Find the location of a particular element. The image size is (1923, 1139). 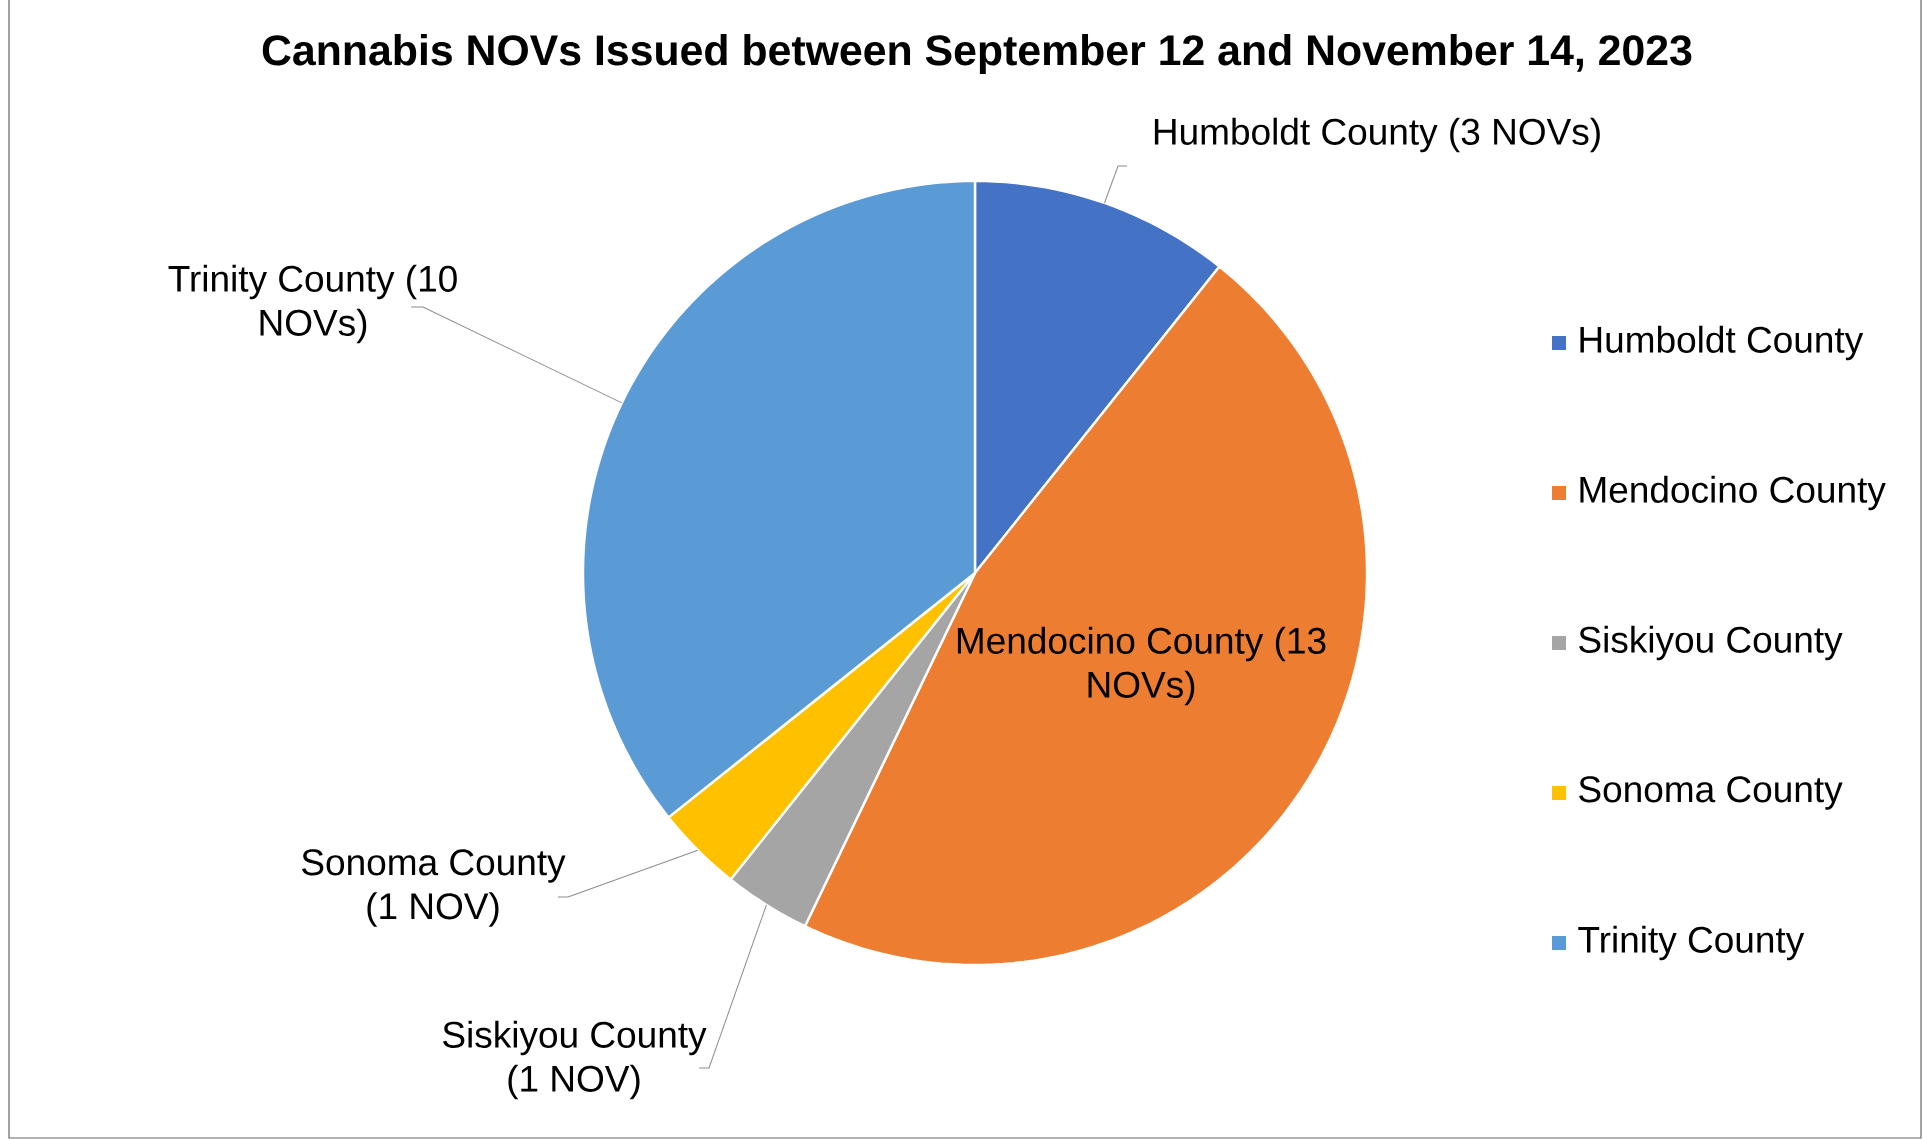

legend-label: Sonoma County is located at coordinates (1711, 793).